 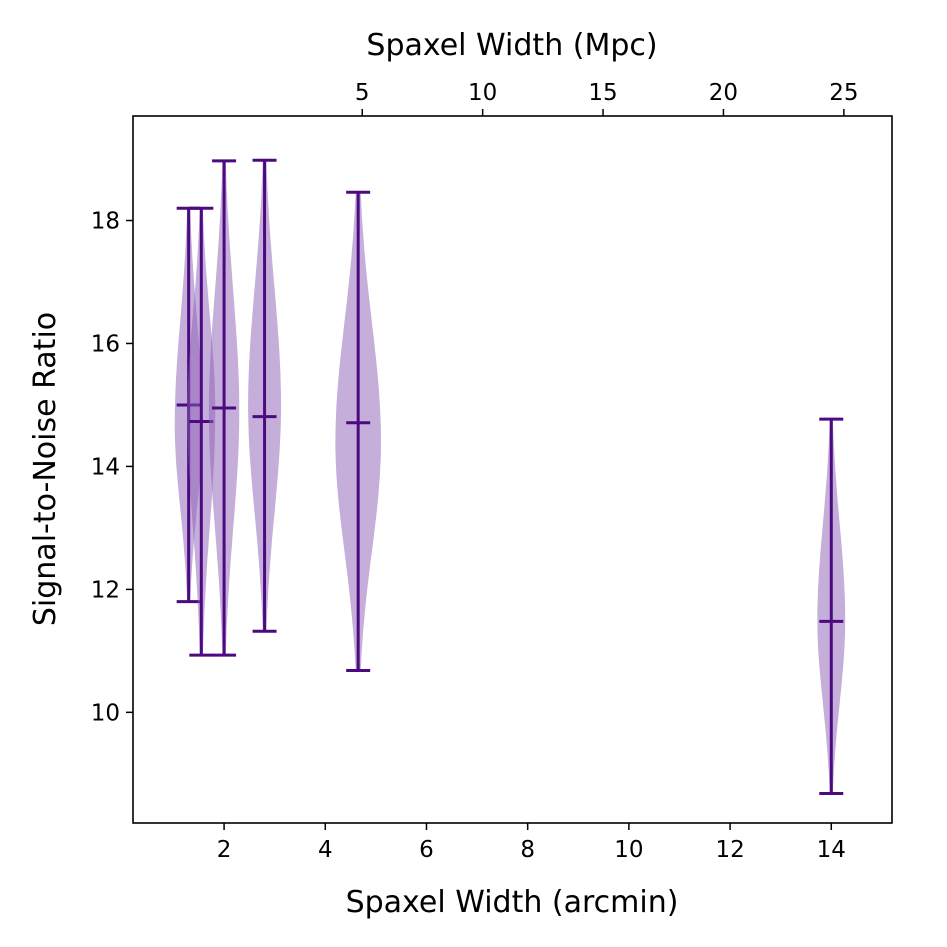 I want to click on secondary-x-axis-title: Spaxel Width (Mpc), so click(x=511, y=45).